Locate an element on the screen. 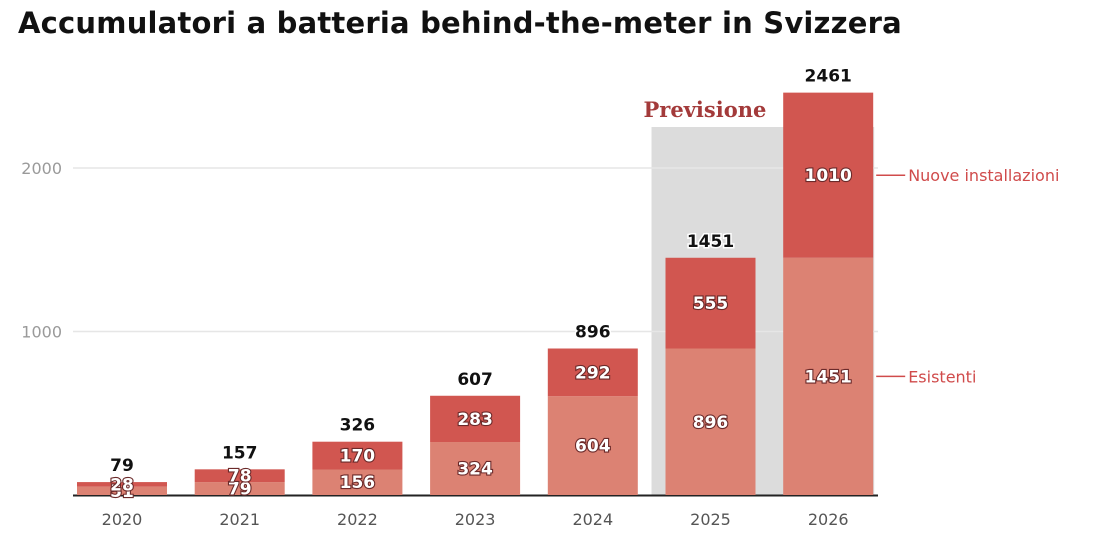 The width and height of the screenshot is (1105, 556). y-tick-label: 1000 is located at coordinates (41, 332).